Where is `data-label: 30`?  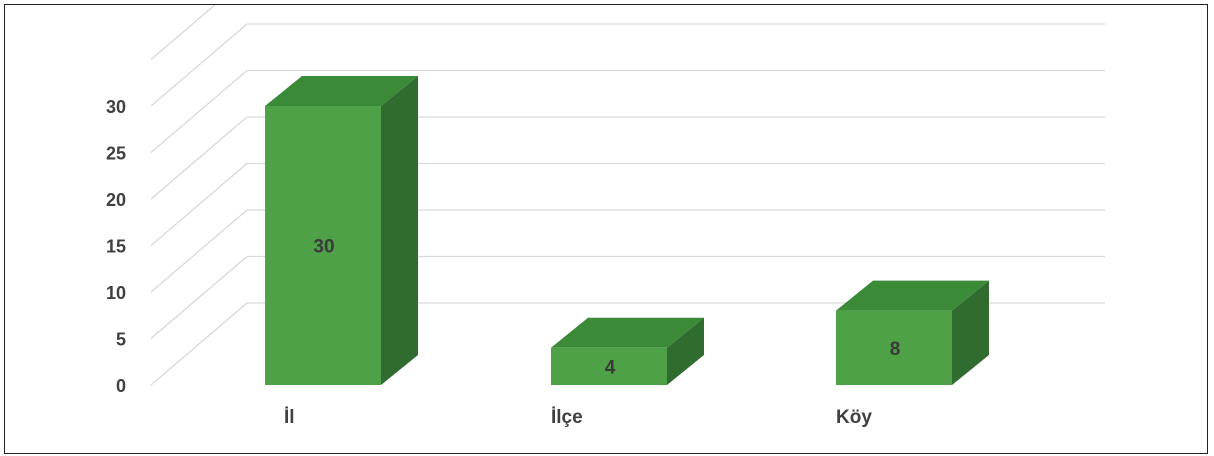
data-label: 30 is located at coordinates (323, 247).